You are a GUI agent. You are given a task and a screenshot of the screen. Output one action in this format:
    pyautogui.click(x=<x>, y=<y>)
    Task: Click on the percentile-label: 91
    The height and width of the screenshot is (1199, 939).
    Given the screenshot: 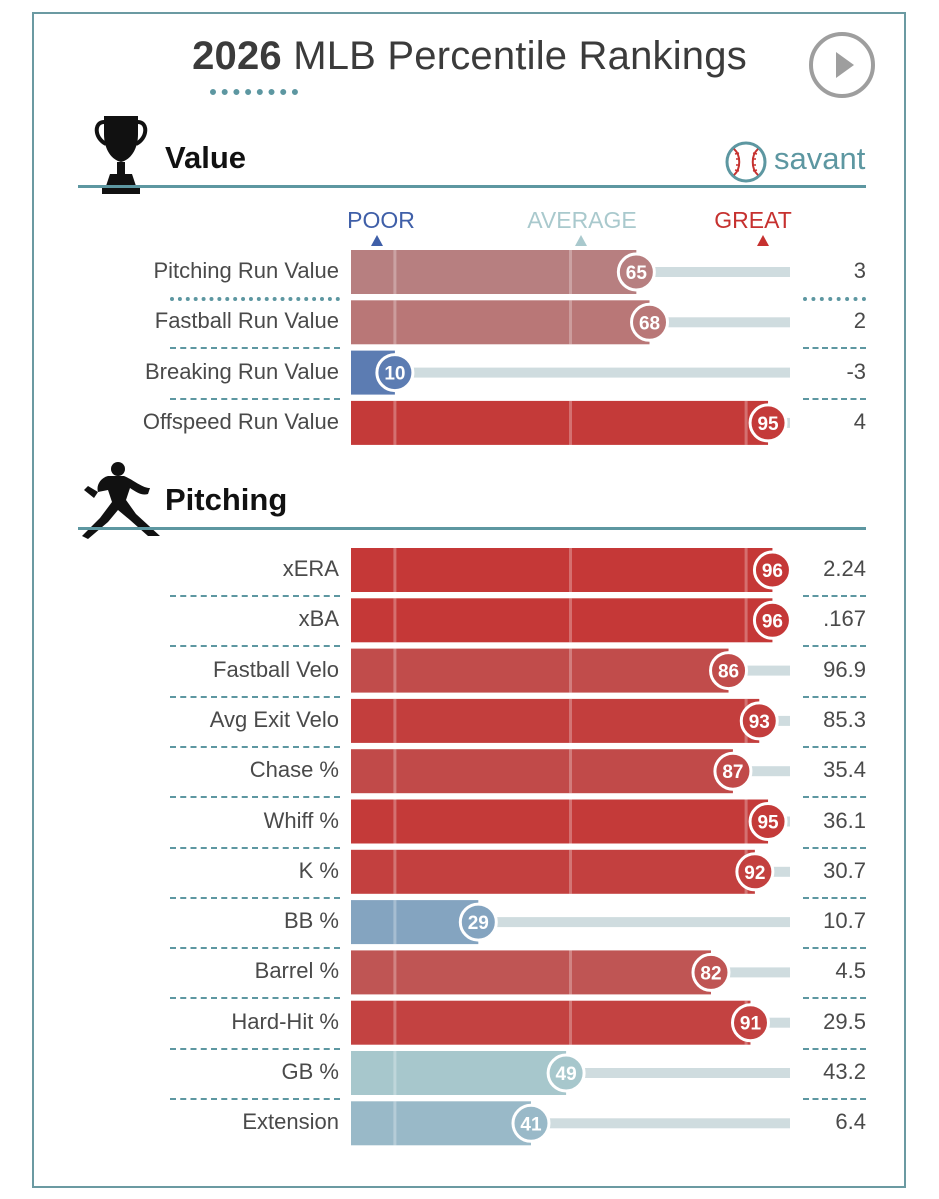 What is the action you would take?
    pyautogui.click(x=751, y=1024)
    